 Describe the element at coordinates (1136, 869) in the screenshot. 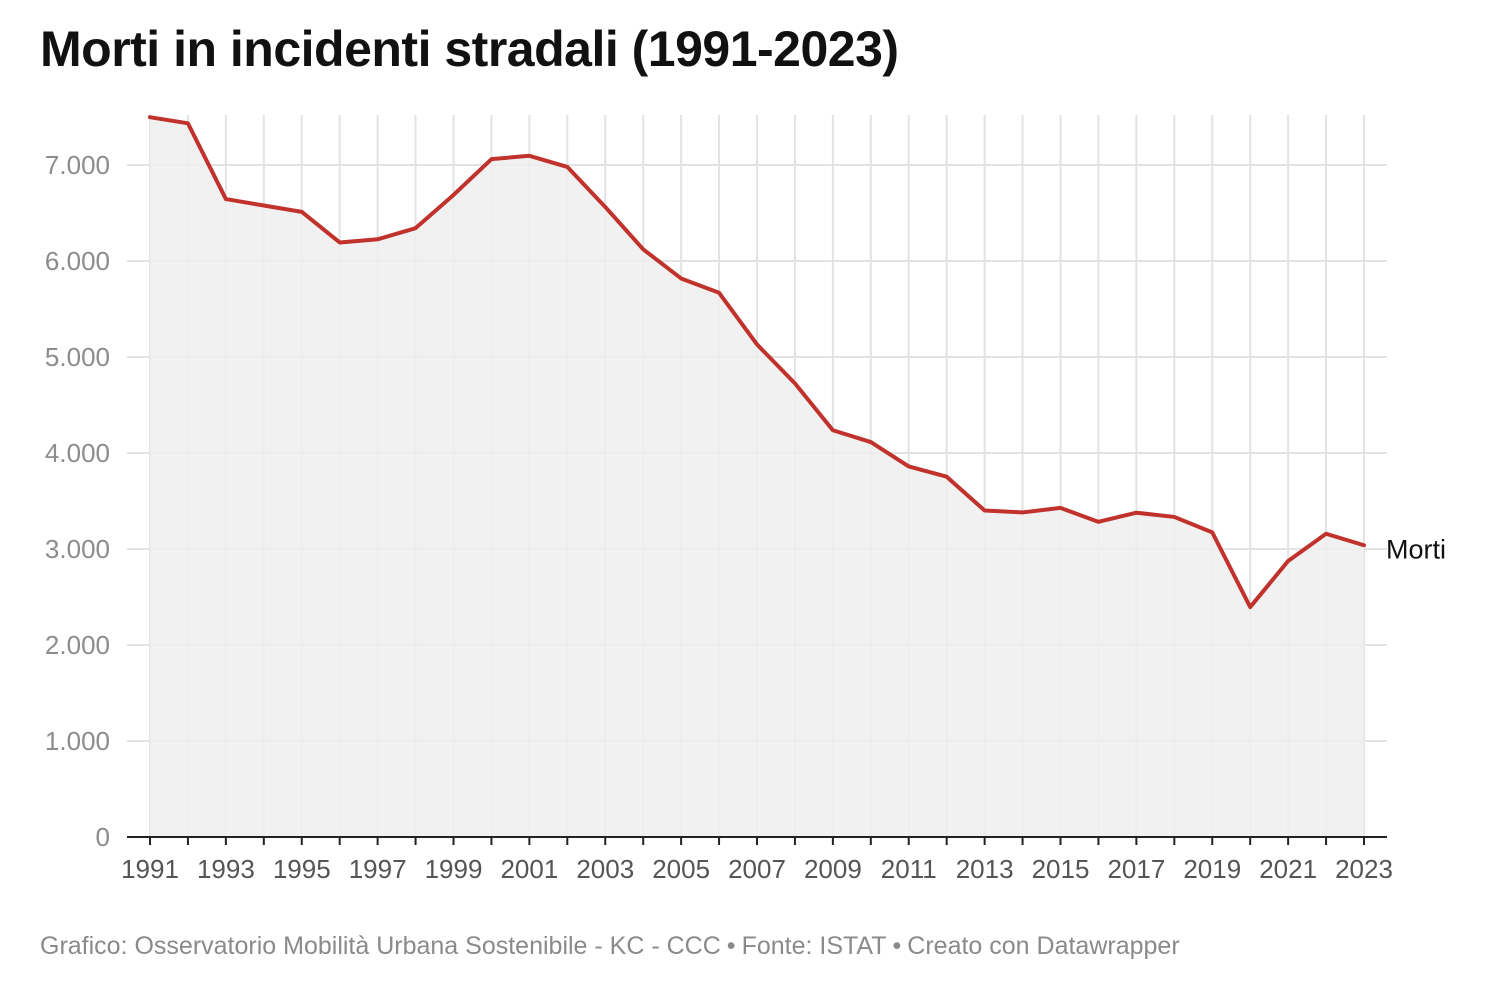

I see `x-tick-label: 2017` at that location.